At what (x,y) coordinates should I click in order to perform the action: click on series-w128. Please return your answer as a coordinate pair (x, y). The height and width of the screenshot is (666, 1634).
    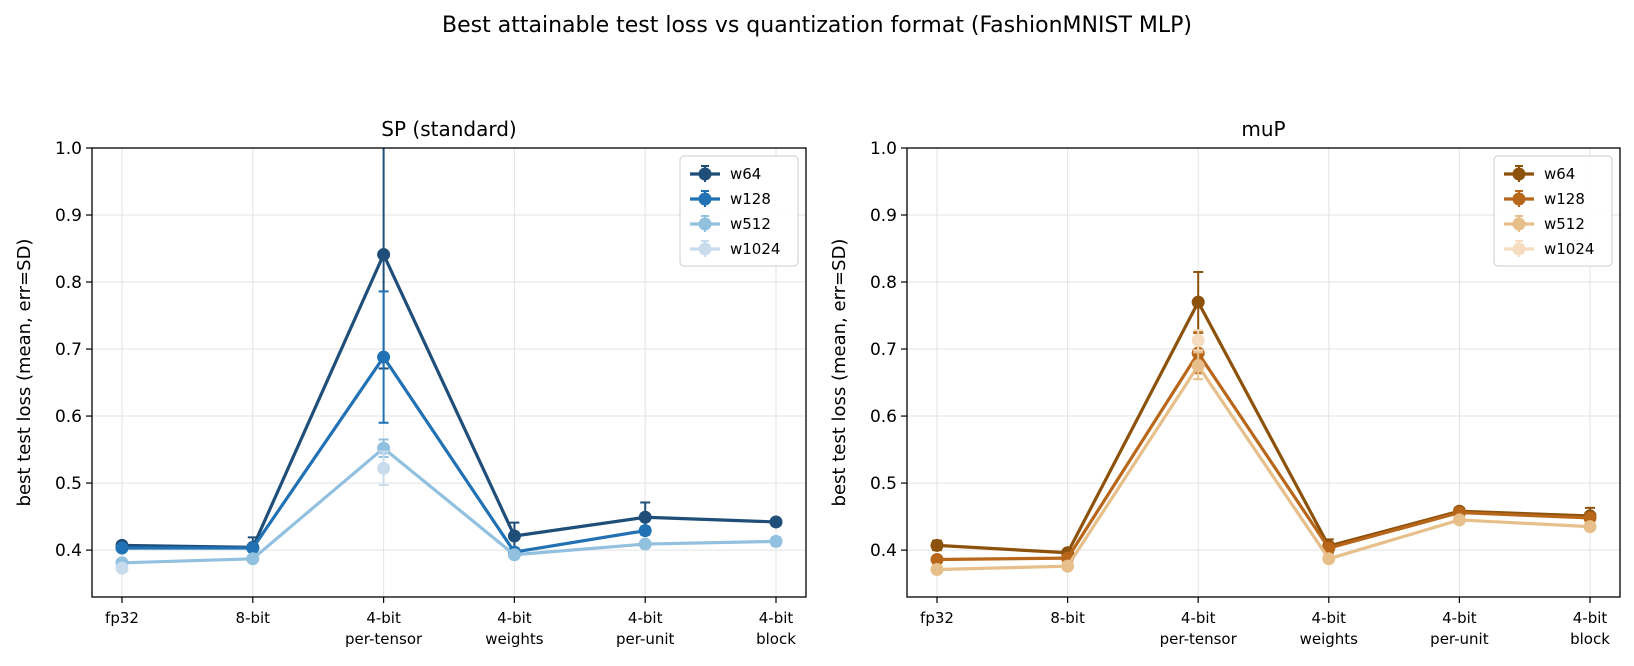
    Looking at the image, I should click on (1263, 448).